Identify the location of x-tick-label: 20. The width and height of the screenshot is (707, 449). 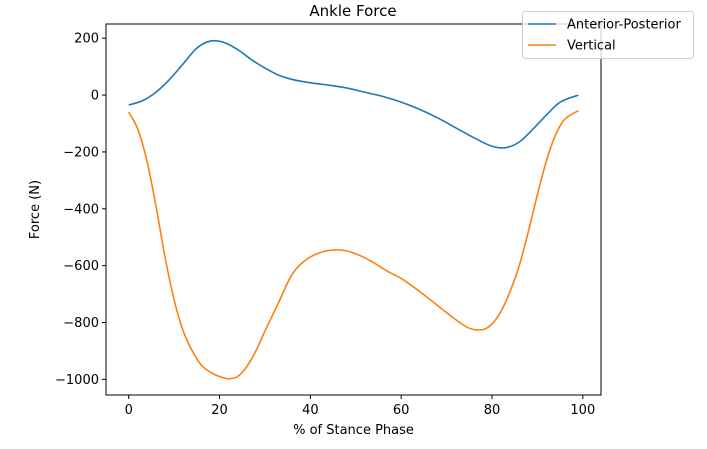
(219, 410).